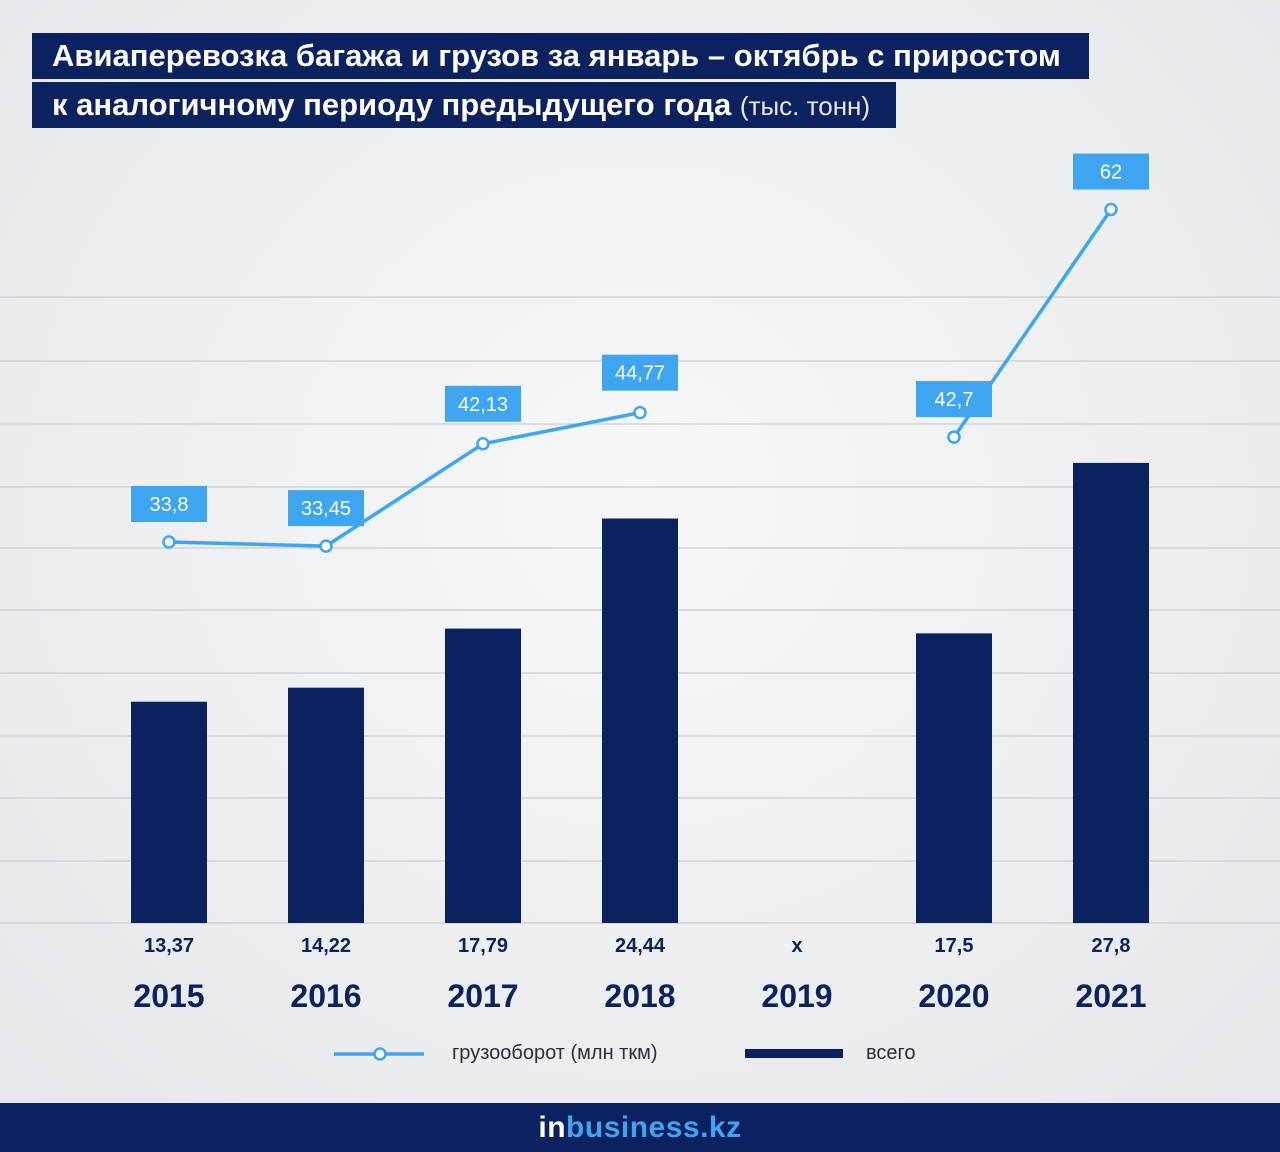  Describe the element at coordinates (954, 946) in the screenshot. I see `bar-value-label-2020: 17,5` at that location.